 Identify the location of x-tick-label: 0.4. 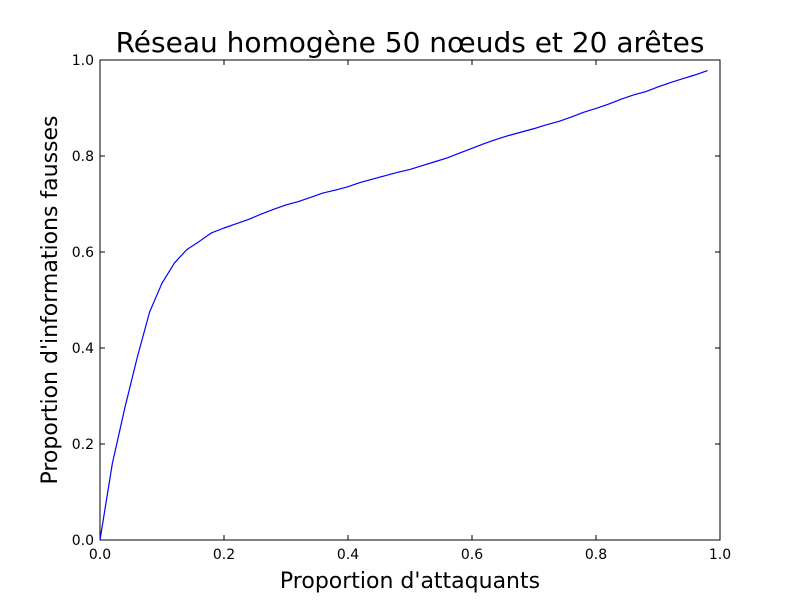
(348, 555).